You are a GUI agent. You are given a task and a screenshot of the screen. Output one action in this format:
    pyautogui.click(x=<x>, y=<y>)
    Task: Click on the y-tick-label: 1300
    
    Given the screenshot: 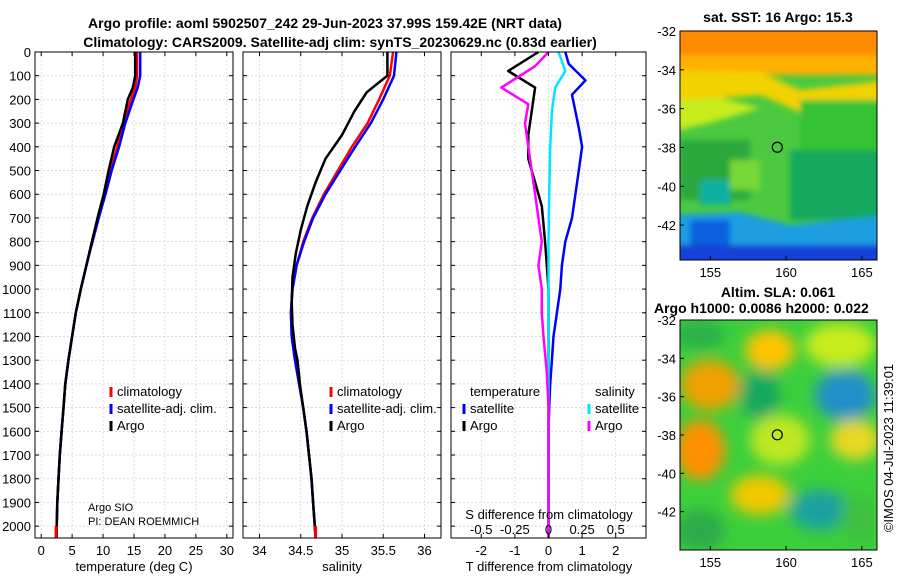 What is the action you would take?
    pyautogui.click(x=16, y=360)
    